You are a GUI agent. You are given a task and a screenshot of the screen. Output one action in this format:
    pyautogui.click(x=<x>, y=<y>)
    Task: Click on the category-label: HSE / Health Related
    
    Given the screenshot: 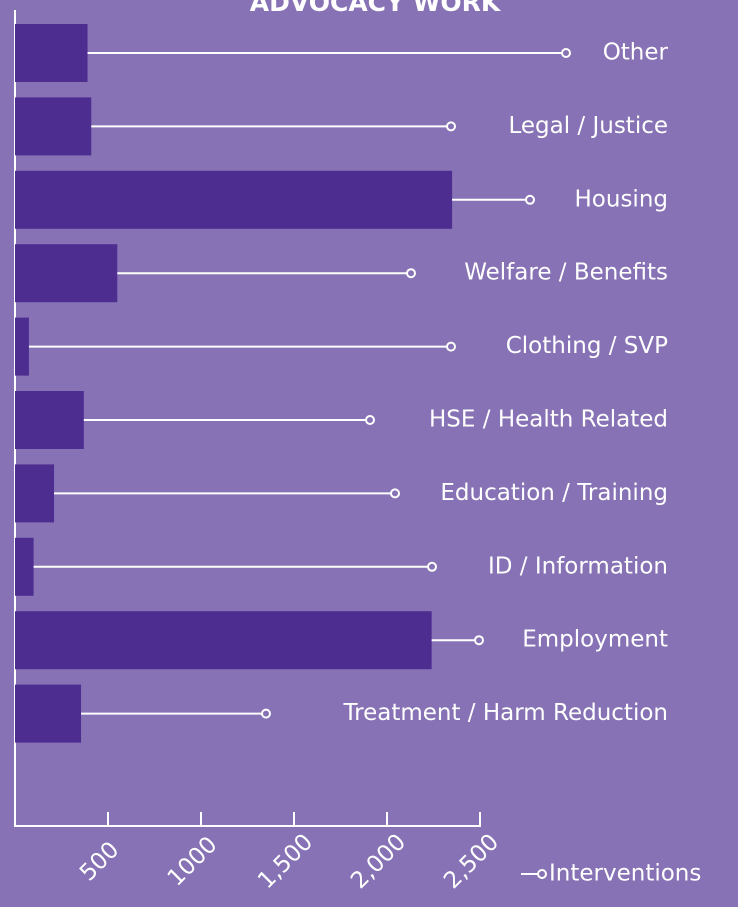 What is the action you would take?
    pyautogui.click(x=548, y=420)
    